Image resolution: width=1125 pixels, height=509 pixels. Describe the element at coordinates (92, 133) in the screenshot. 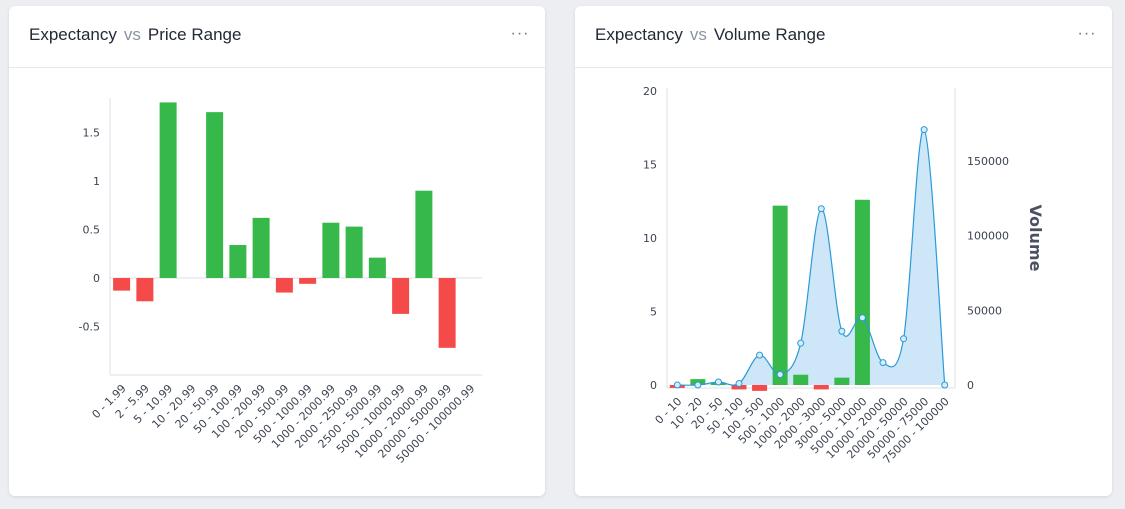

I see `y-tick-label: 1.5` at that location.